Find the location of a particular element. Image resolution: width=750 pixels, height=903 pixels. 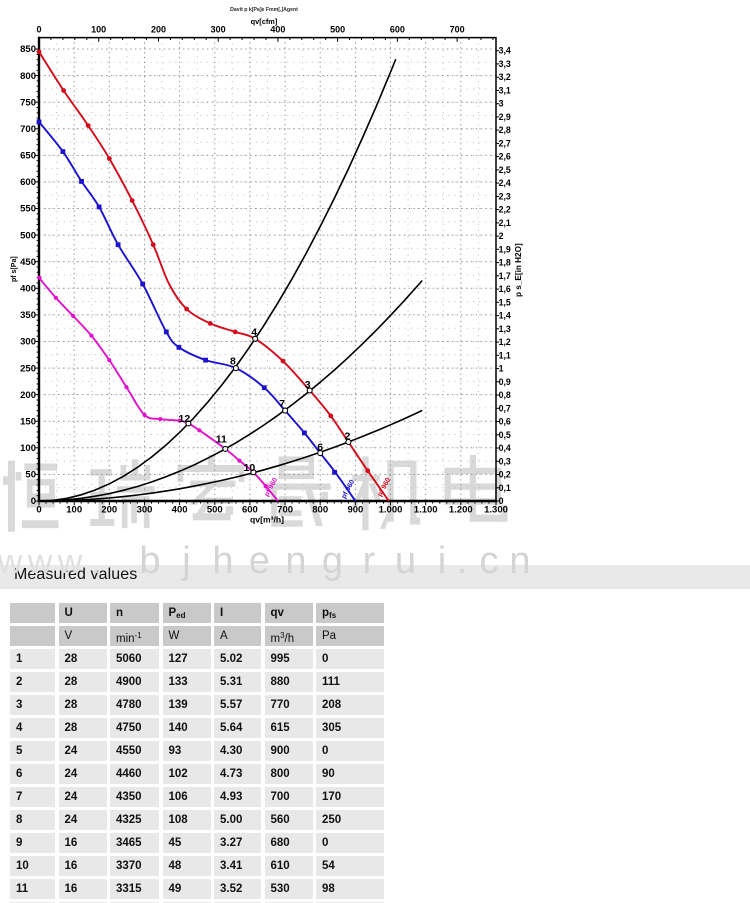

svg-text: 350 is located at coordinates (28, 315).